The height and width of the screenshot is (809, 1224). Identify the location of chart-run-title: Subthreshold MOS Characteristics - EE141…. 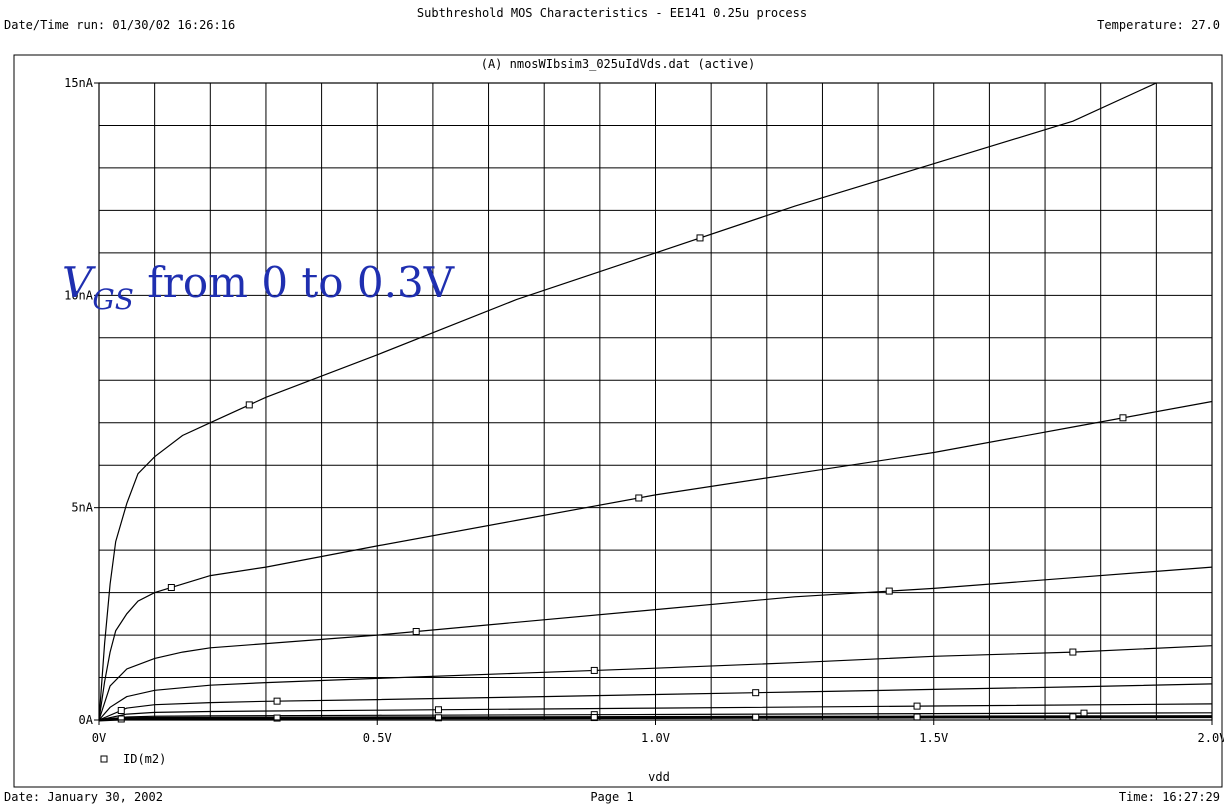
(612, 13).